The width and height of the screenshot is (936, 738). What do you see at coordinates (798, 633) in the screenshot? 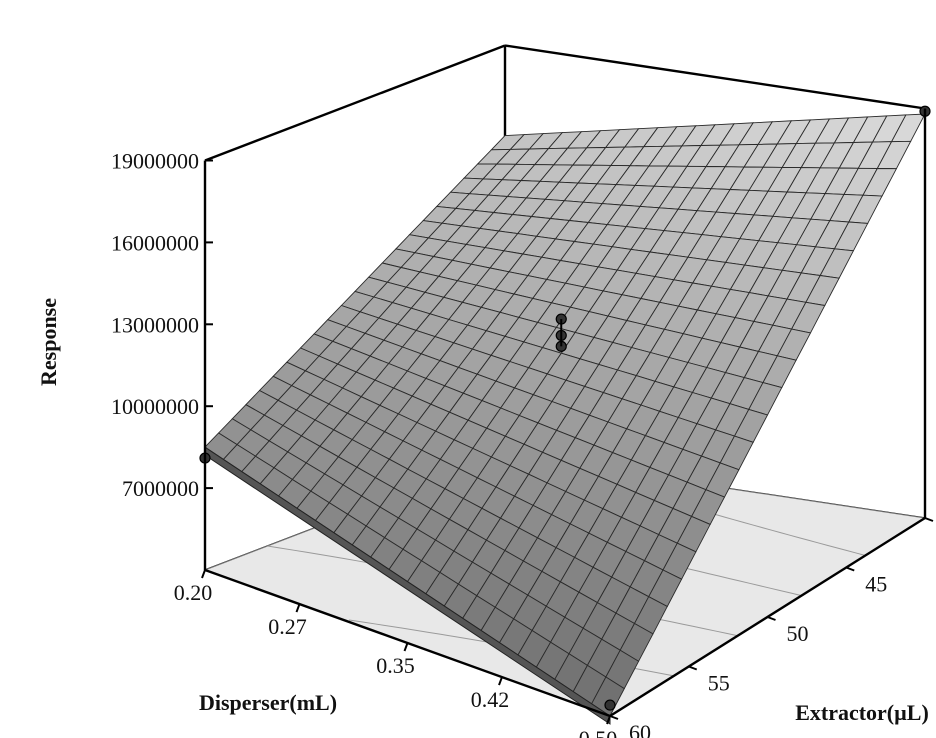
I see `y-tick-label: 50` at bounding box center [798, 633].